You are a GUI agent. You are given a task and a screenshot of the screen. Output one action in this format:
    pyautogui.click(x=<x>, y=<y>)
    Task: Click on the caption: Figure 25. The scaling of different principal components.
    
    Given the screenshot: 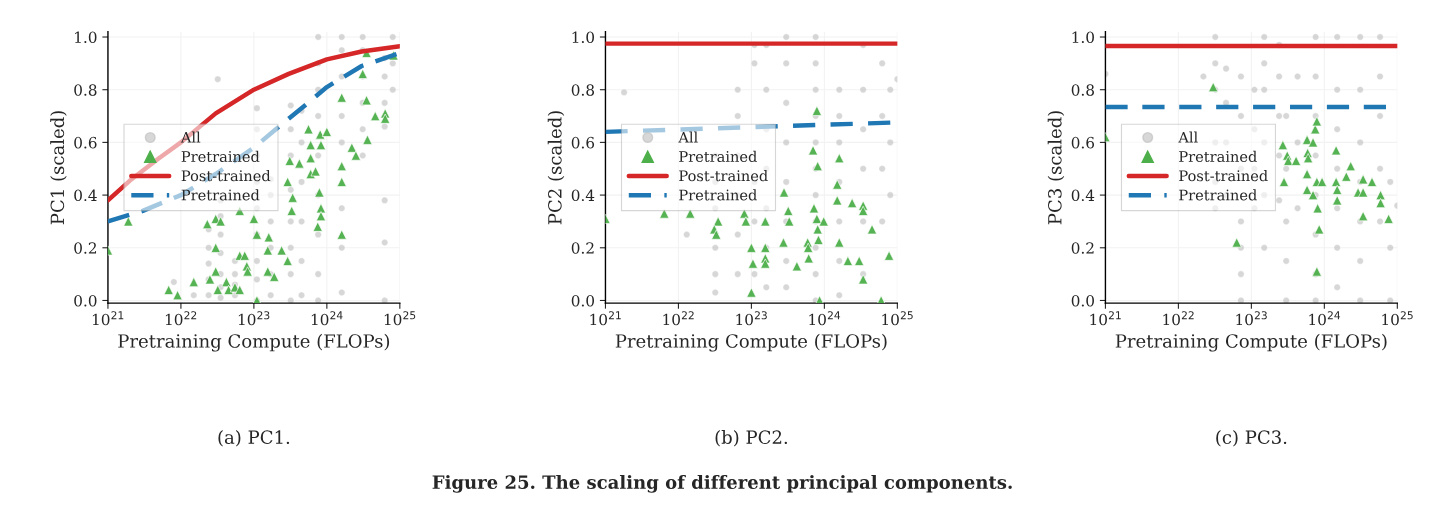 What is the action you would take?
    pyautogui.click(x=722, y=483)
    